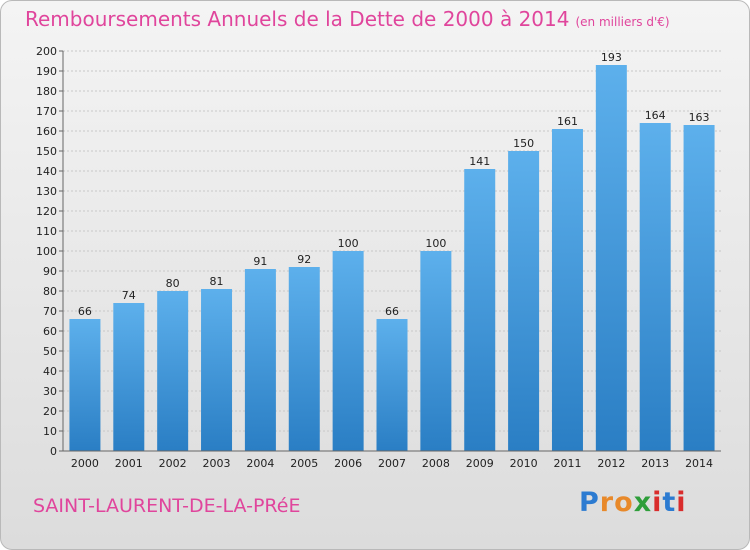  What do you see at coordinates (46, 231) in the screenshot?
I see `y-tick-label: 110` at bounding box center [46, 231].